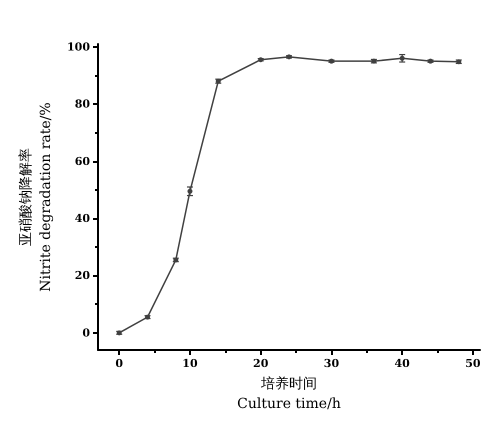  I want to click on y-axis-title: 亚硝酸钠降解率 Nitrite degradation rate/%, so click(36, 197).